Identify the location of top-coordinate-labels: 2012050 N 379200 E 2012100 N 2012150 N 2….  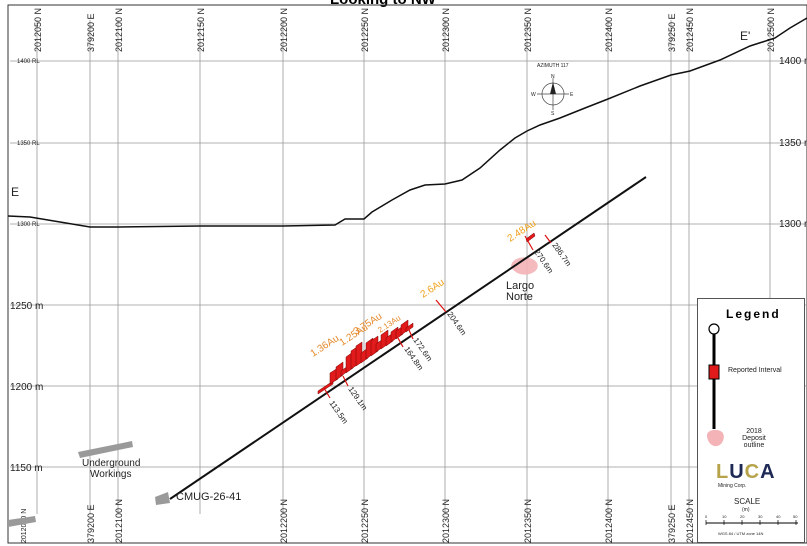
(404, 30).